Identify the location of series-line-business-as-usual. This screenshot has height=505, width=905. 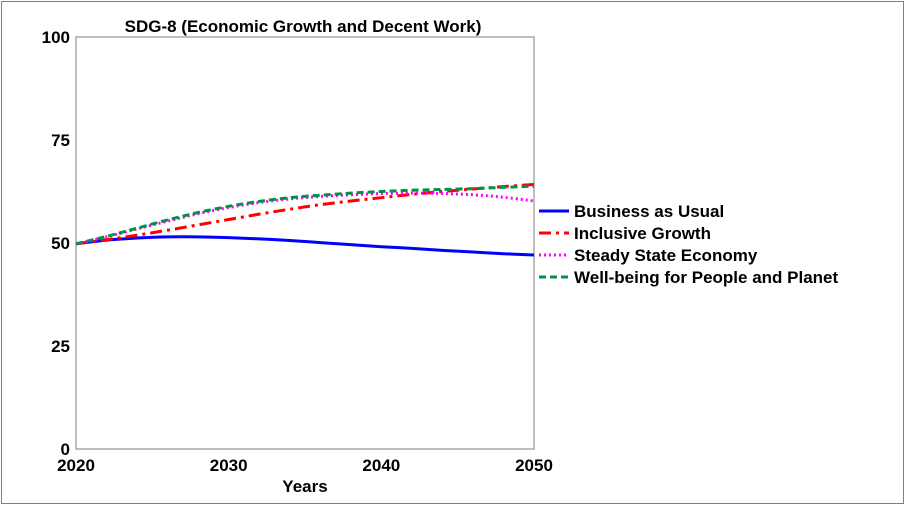
(305, 246).